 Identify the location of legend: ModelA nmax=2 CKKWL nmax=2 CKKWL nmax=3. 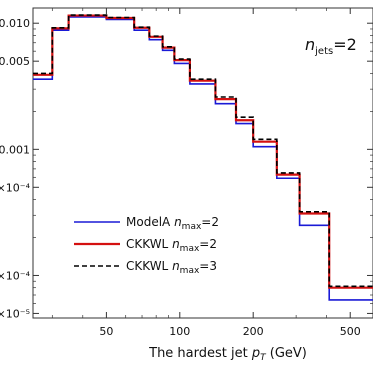
(146, 245).